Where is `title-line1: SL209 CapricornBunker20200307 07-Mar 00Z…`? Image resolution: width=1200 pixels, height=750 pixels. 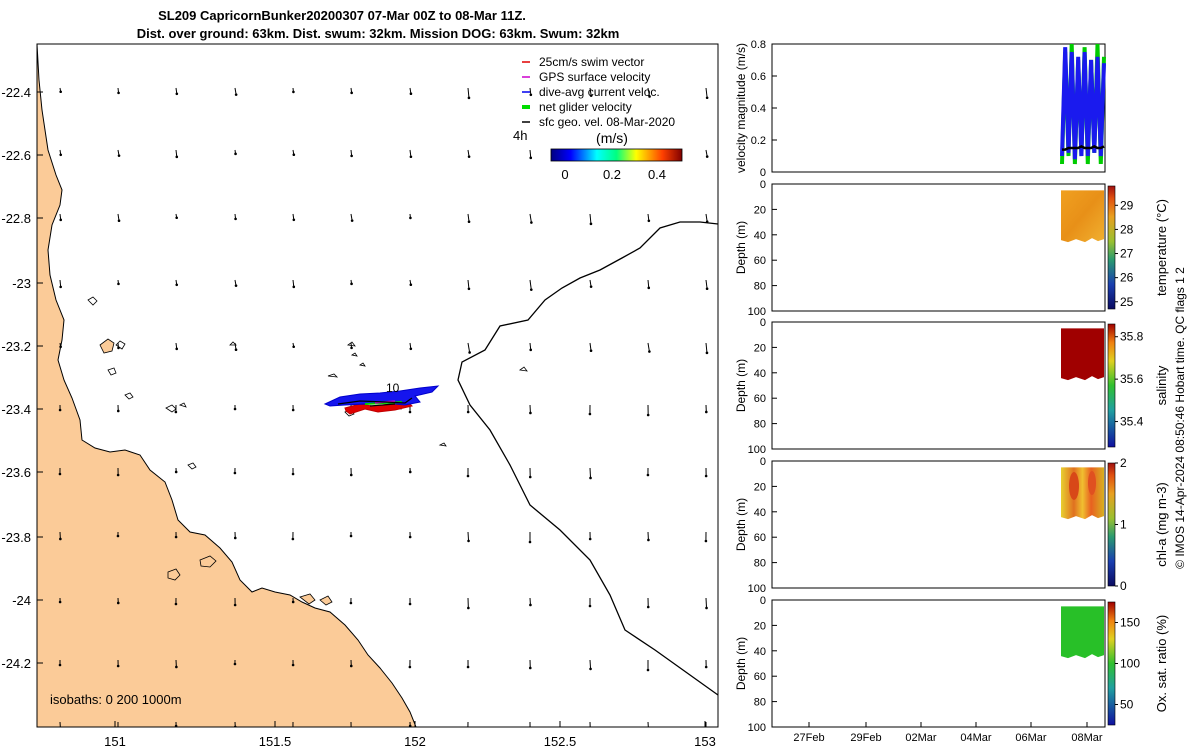 title-line1: SL209 CapricornBunker20200307 07-Mar 00Z… is located at coordinates (342, 15).